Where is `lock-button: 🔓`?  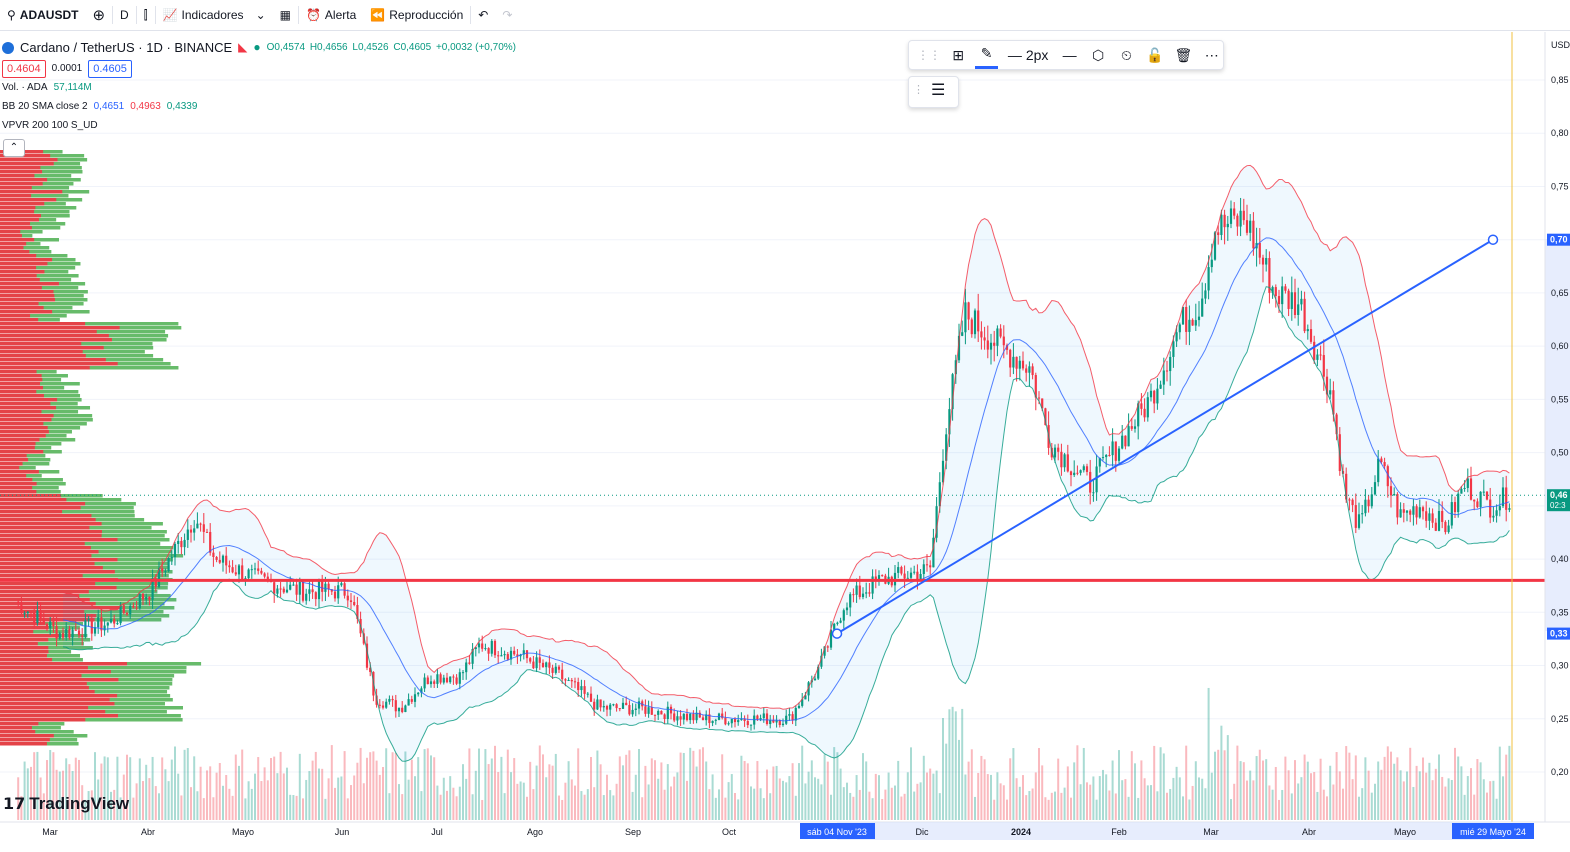
lock-button: 🔓 is located at coordinates (1155, 55).